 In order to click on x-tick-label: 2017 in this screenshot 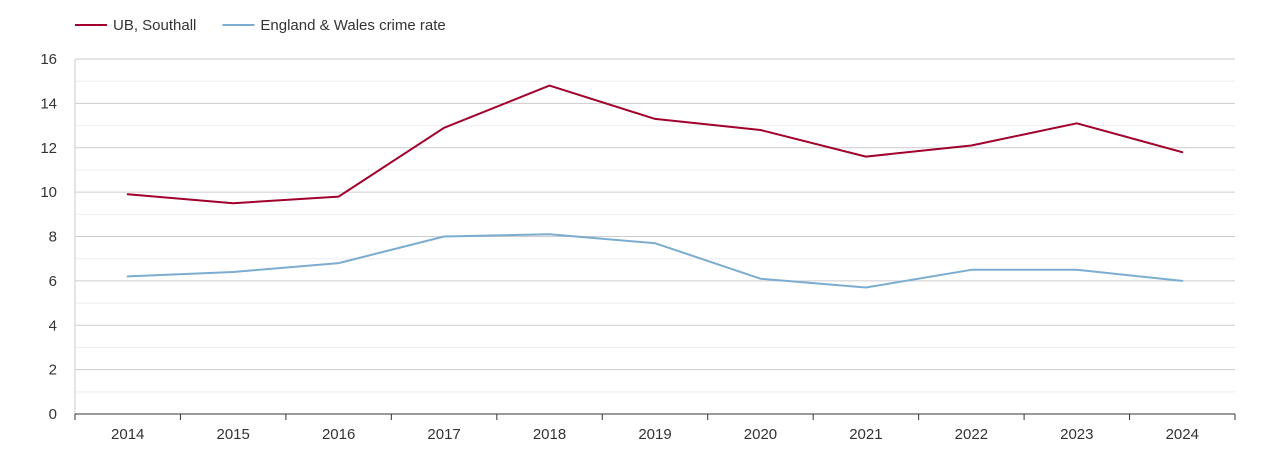, I will do `click(443, 434)`.